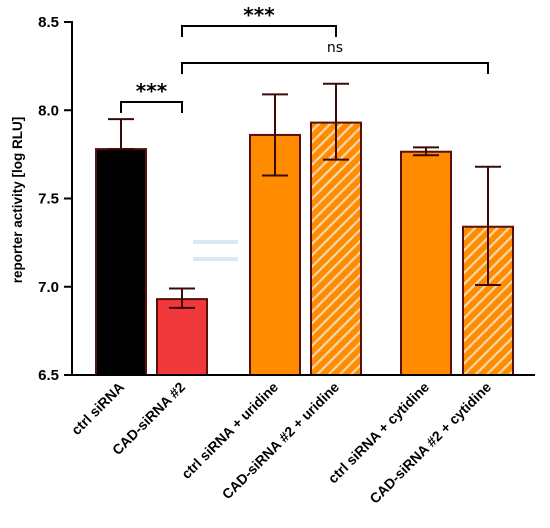 Image resolution: width=550 pixels, height=528 pixels. I want to click on y-tick-label: 8.0, so click(48, 110).